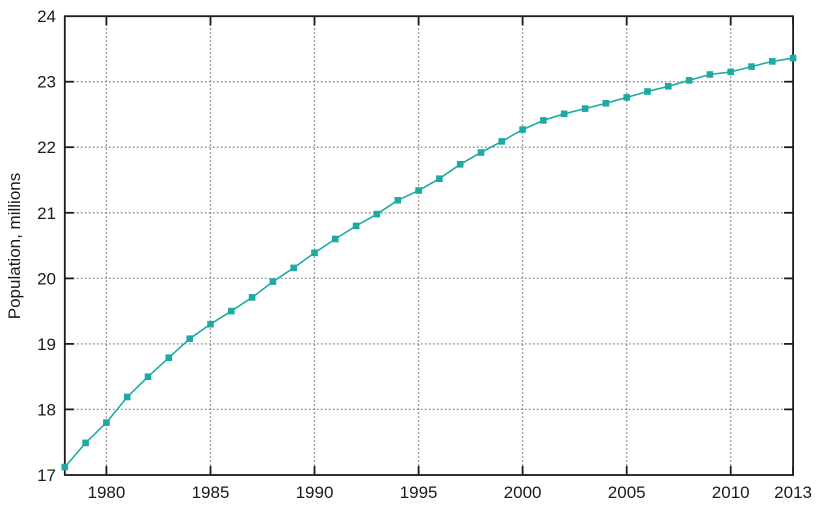 The image size is (819, 517). What do you see at coordinates (627, 492) in the screenshot?
I see `svg-text: 2005` at bounding box center [627, 492].